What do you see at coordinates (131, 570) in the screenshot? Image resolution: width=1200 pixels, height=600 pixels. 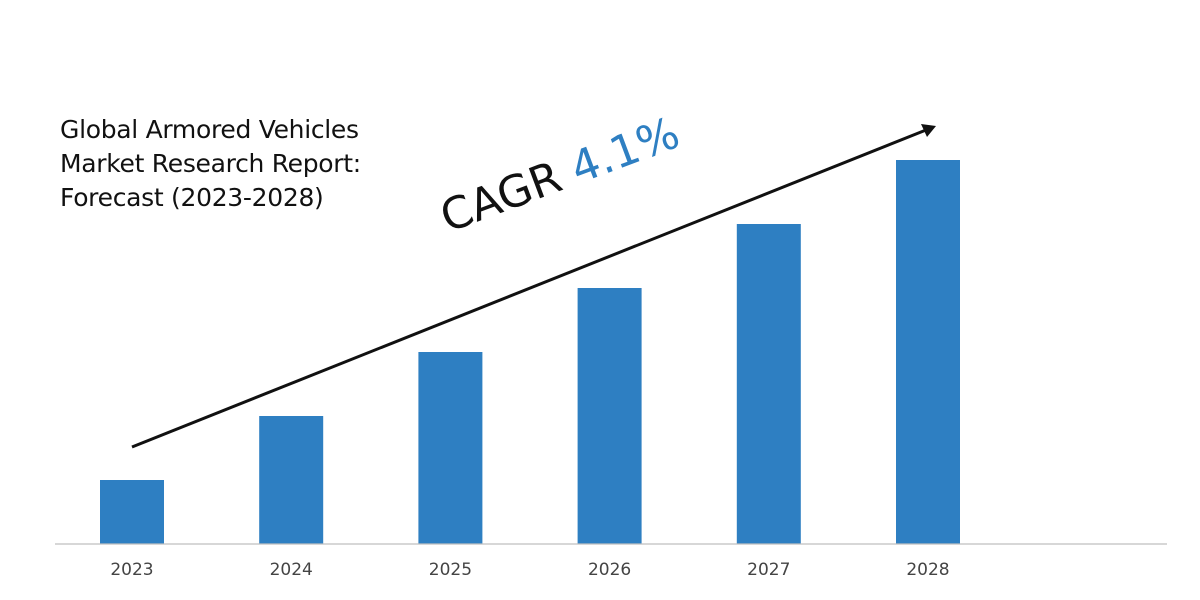 I see `x-tick-label-2023: 2023` at bounding box center [131, 570].